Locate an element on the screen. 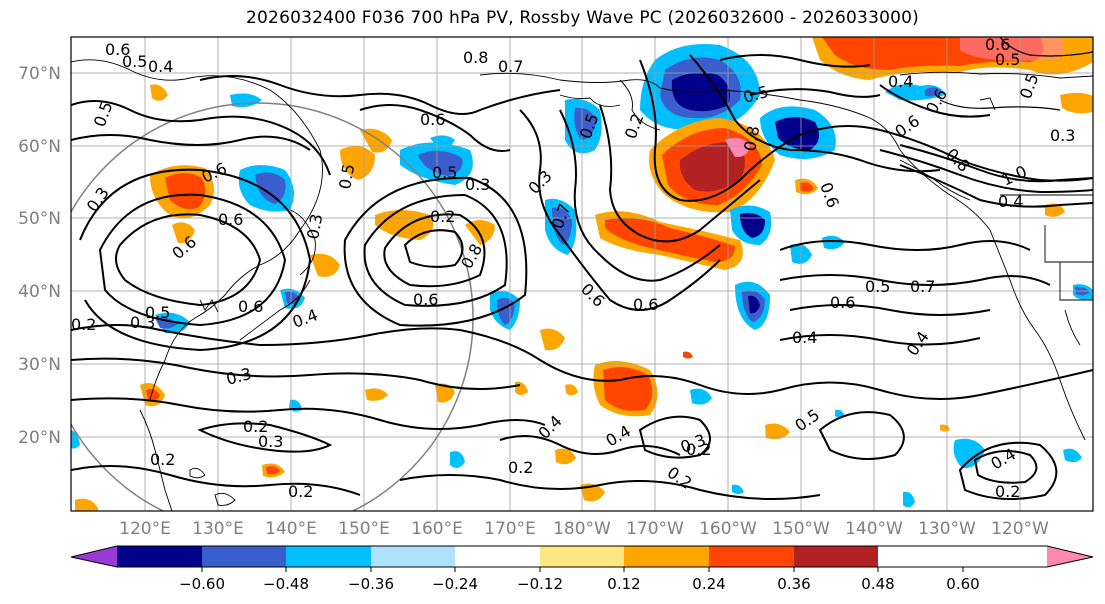 Image resolution: width=1105 pixels, height=604 pixels. colorbar-outline is located at coordinates (582, 556).